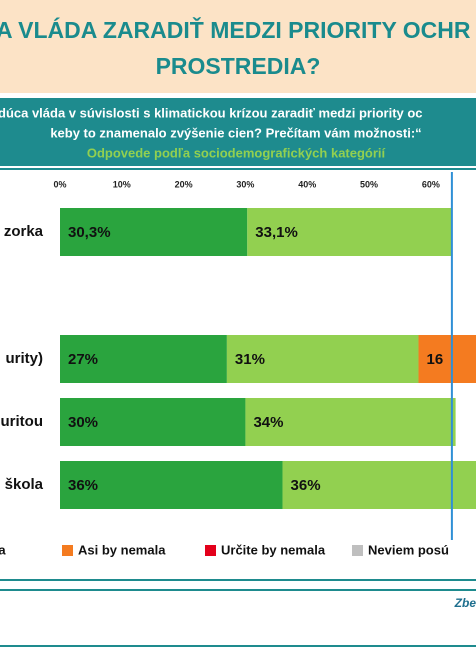 This screenshot has height=650, width=476. I want to click on x-tick-label: 10%, so click(122, 184).